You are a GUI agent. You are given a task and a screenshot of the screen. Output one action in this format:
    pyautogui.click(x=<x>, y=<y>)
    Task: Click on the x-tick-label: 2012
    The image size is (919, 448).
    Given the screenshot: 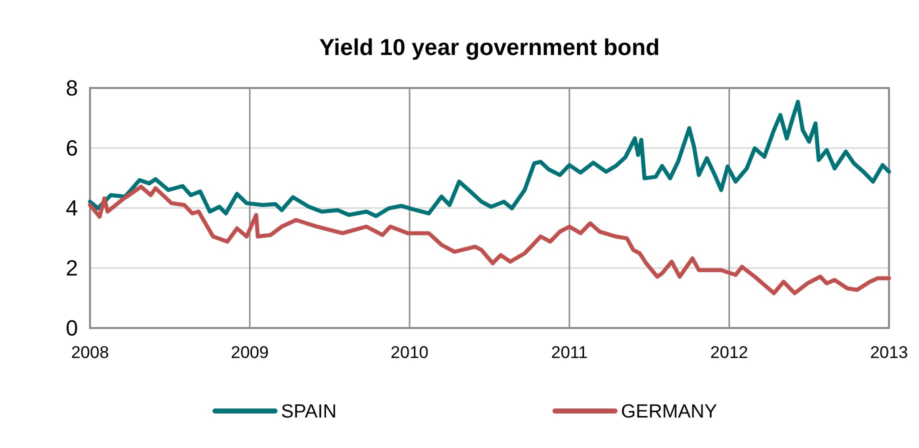 What is the action you would take?
    pyautogui.click(x=729, y=352)
    